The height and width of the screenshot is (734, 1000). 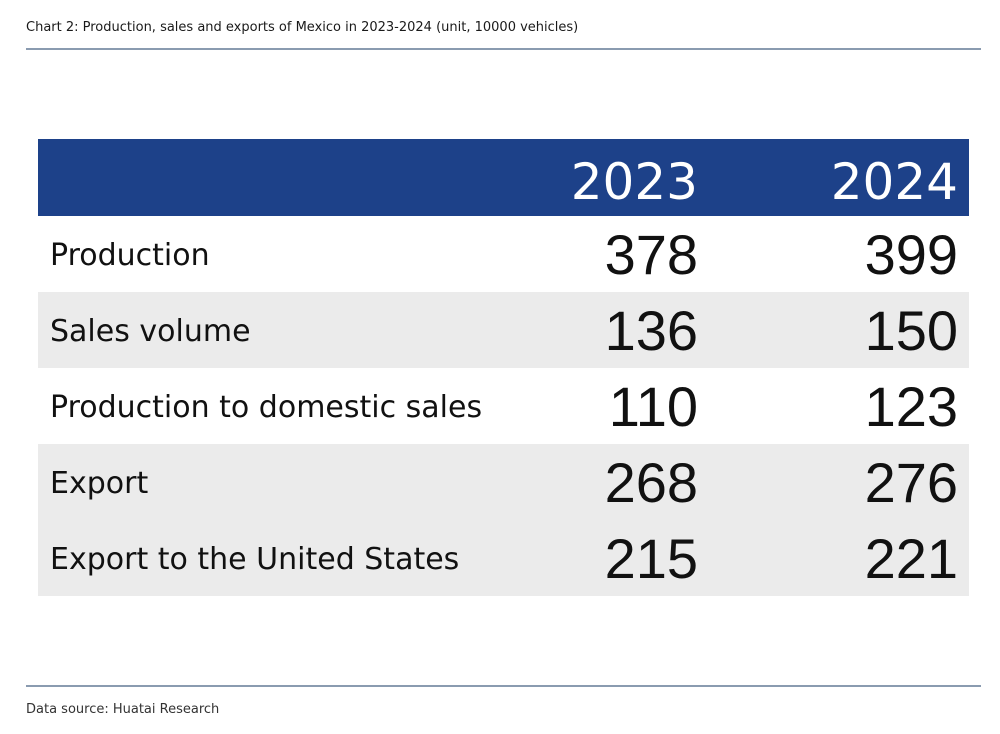 I want to click on cell-value-2023: 110, so click(x=653, y=406).